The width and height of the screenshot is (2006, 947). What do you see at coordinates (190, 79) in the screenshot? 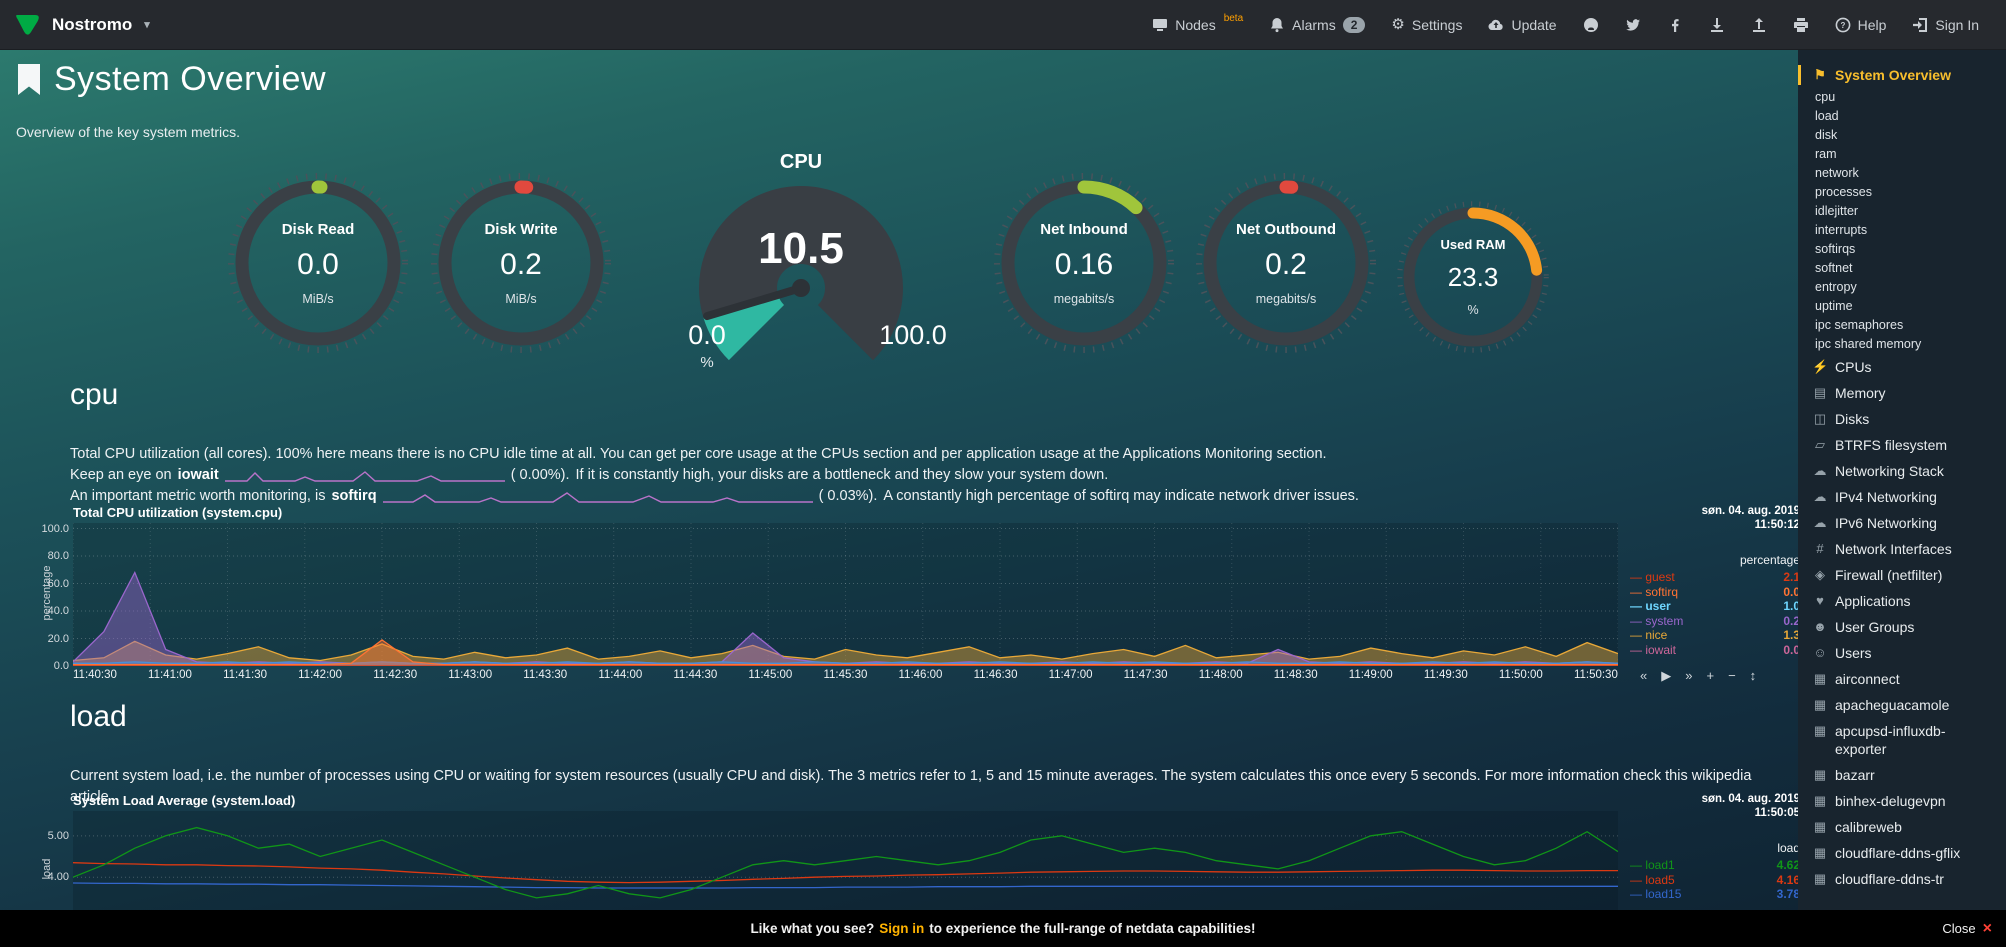
I see `page-title: System Overview` at bounding box center [190, 79].